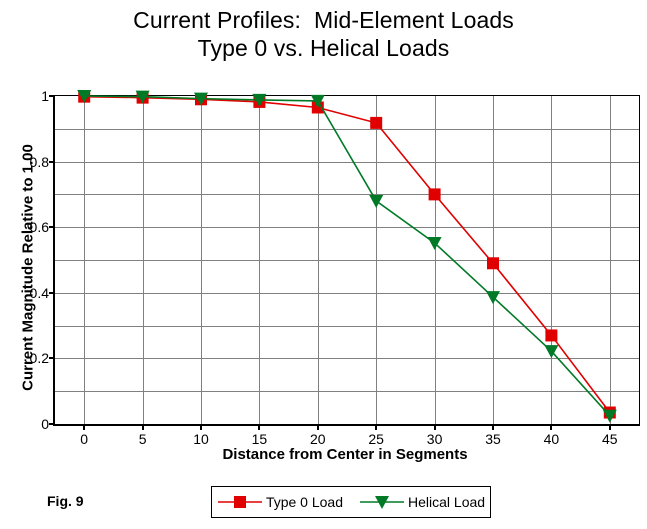  Describe the element at coordinates (45, 424) in the screenshot. I see `y-axis-tick-label: 0` at that location.